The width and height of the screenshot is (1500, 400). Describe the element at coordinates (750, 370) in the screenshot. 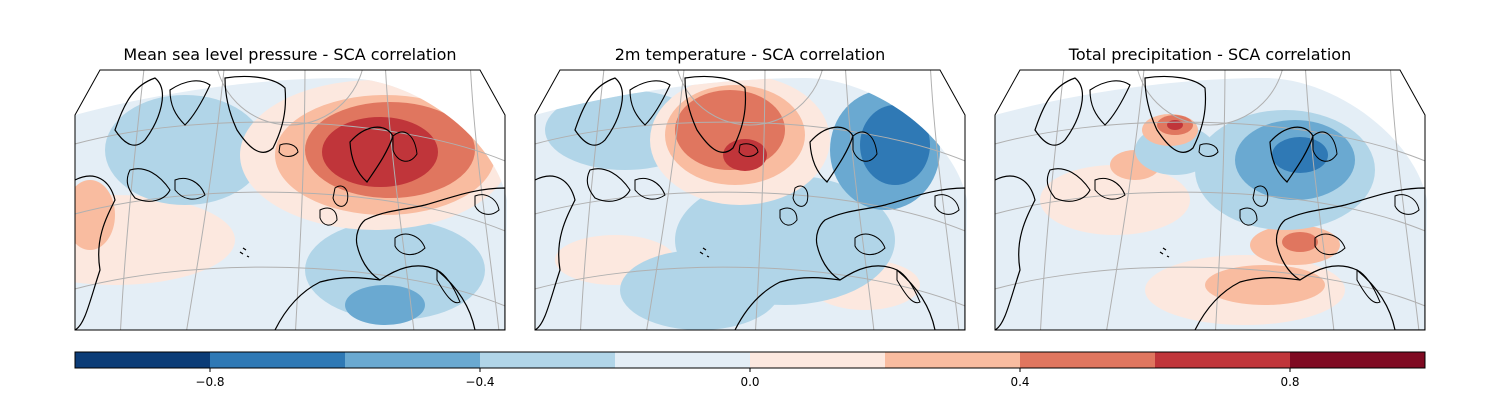

I see `colorbar: −0.8 −0.4 0.0 0.4 0.8` at that location.